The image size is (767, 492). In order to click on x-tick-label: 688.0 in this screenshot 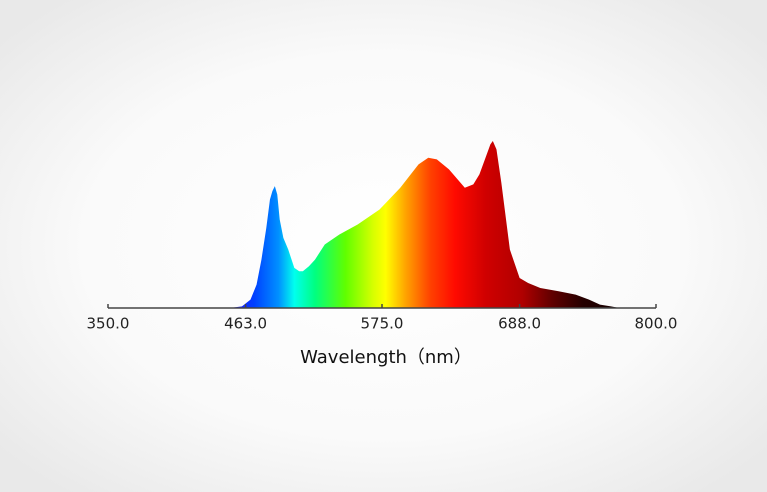, I will do `click(519, 324)`.